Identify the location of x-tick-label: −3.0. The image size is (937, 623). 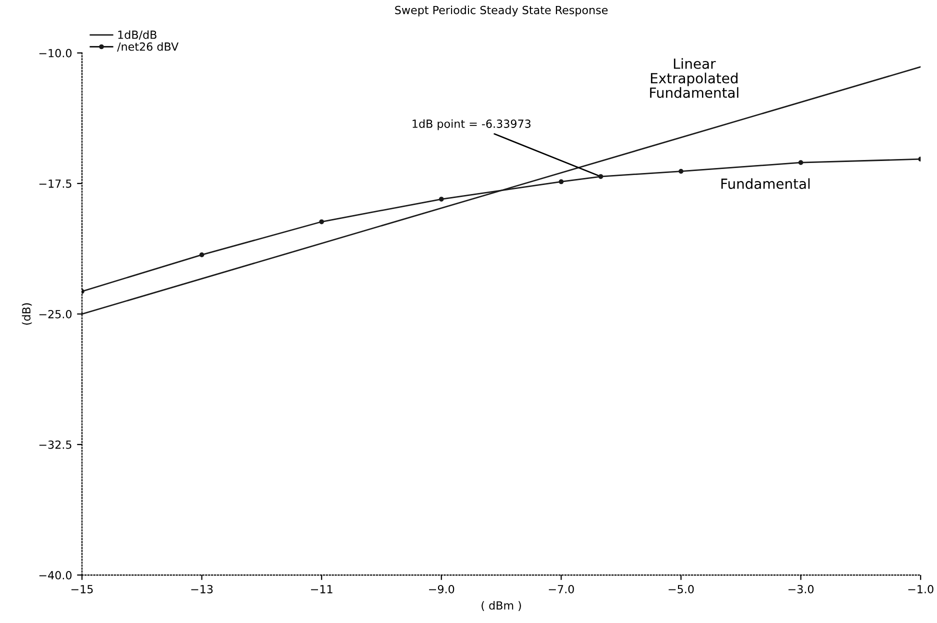
(801, 589).